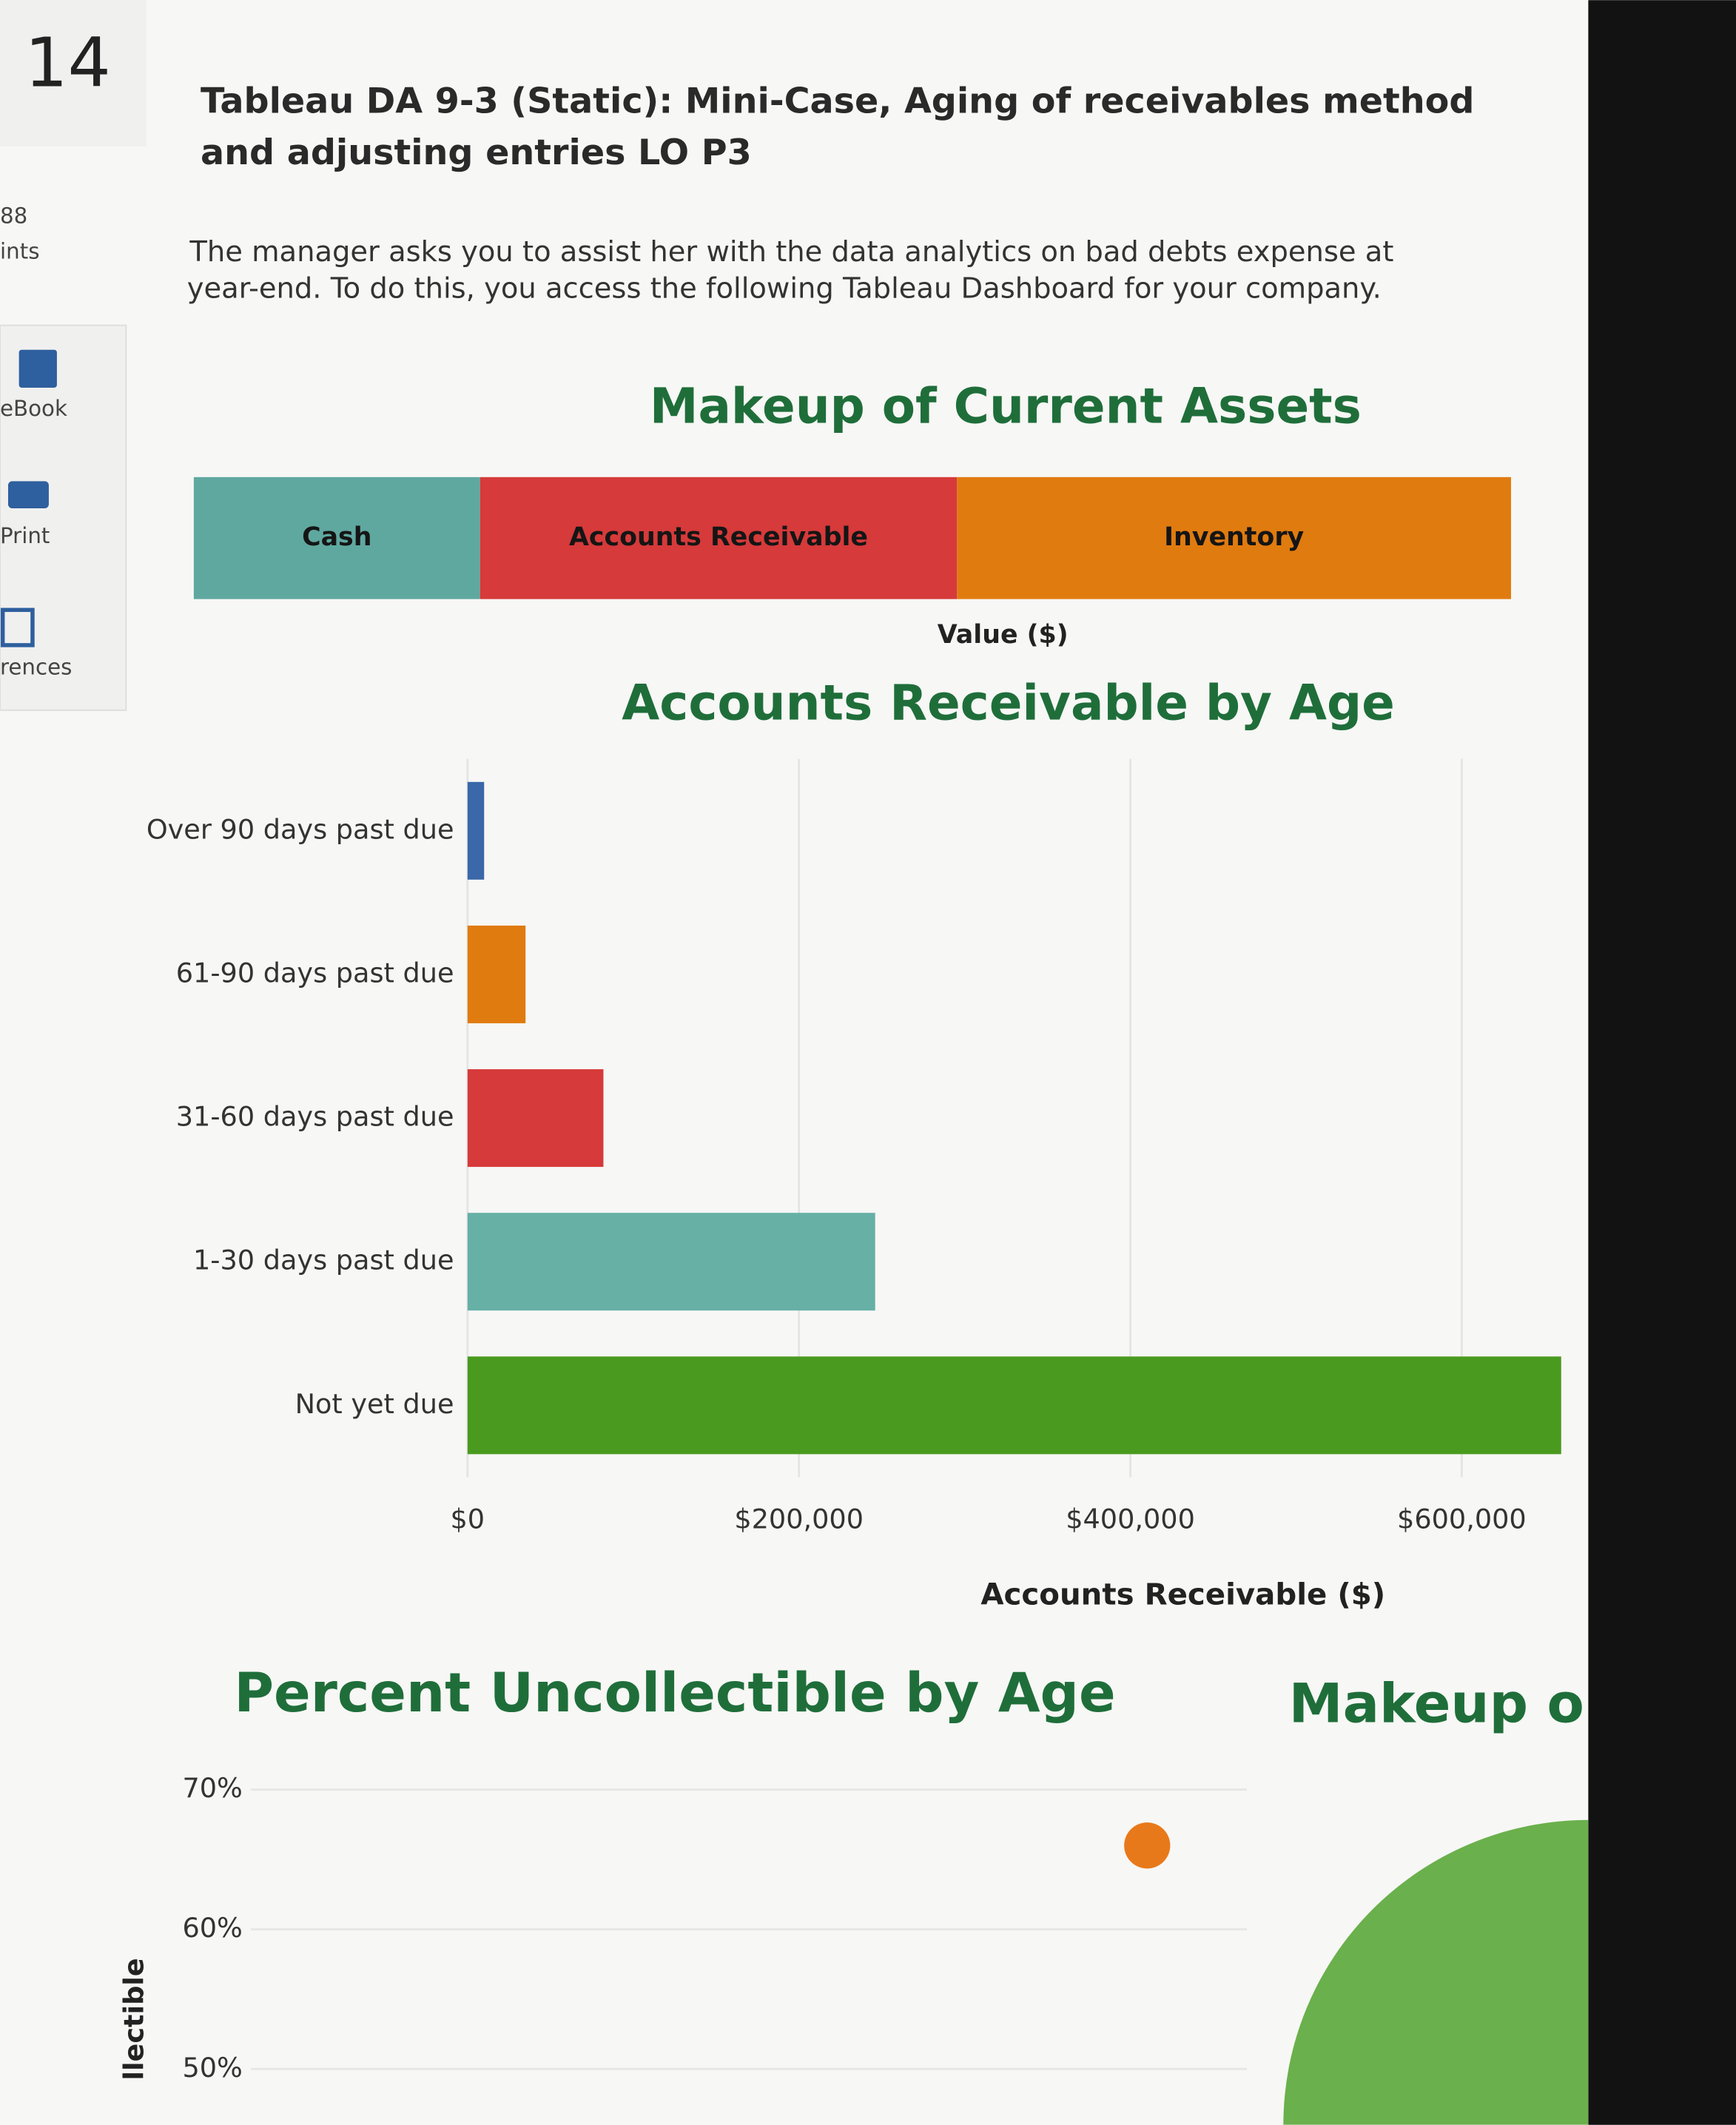  I want to click on tool-references: rences, so click(36, 667).